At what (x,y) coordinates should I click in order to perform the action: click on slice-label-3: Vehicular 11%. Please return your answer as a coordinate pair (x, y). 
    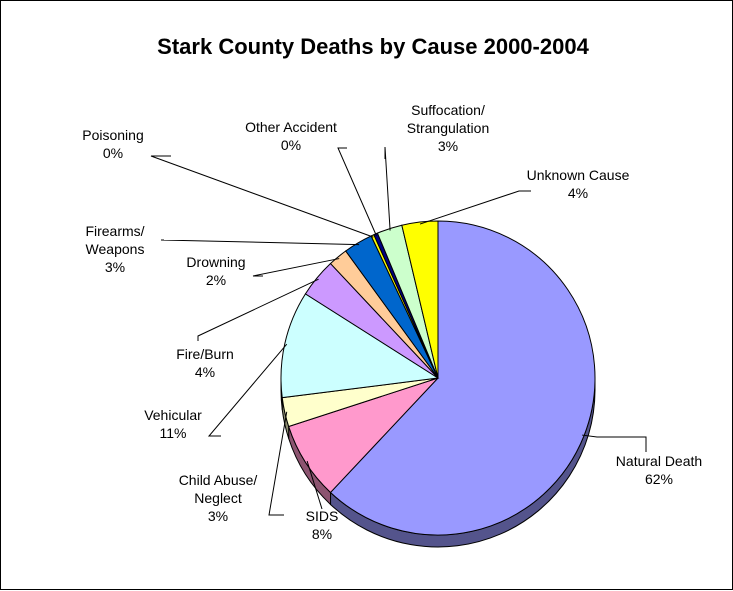
    Looking at the image, I should click on (173, 424).